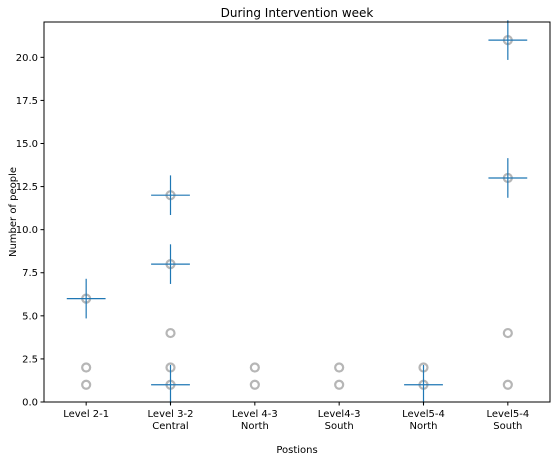  What do you see at coordinates (30, 316) in the screenshot?
I see `y-tick-label: 5.0` at bounding box center [30, 316].